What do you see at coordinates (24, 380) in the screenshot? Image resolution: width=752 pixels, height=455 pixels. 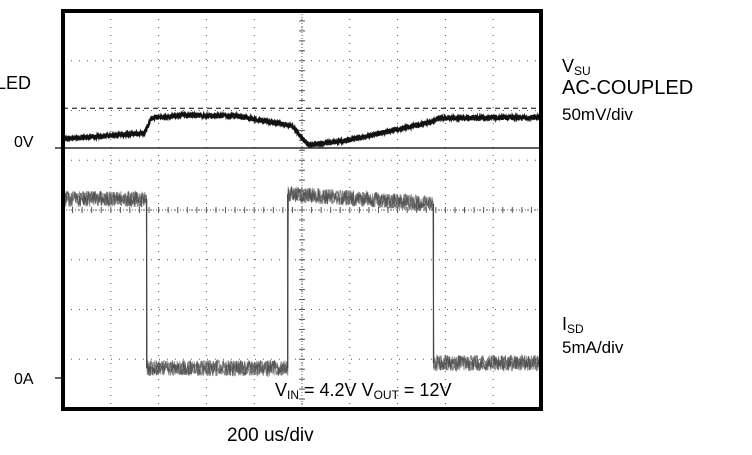 I see `ch2-zero-label: 0A` at bounding box center [24, 380].